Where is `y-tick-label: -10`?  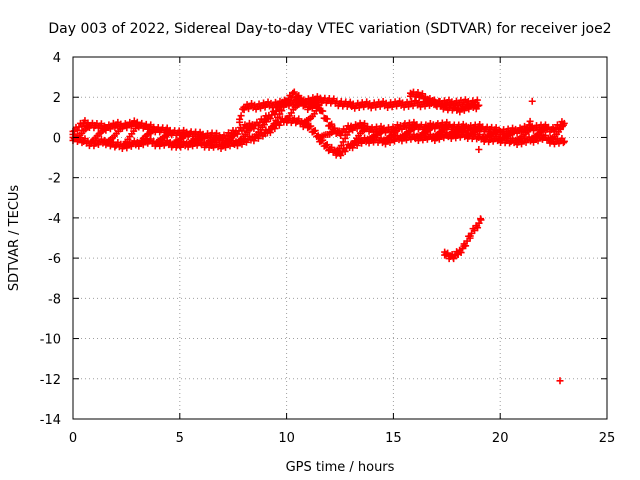 y-tick-label: -10 is located at coordinates (50, 340).